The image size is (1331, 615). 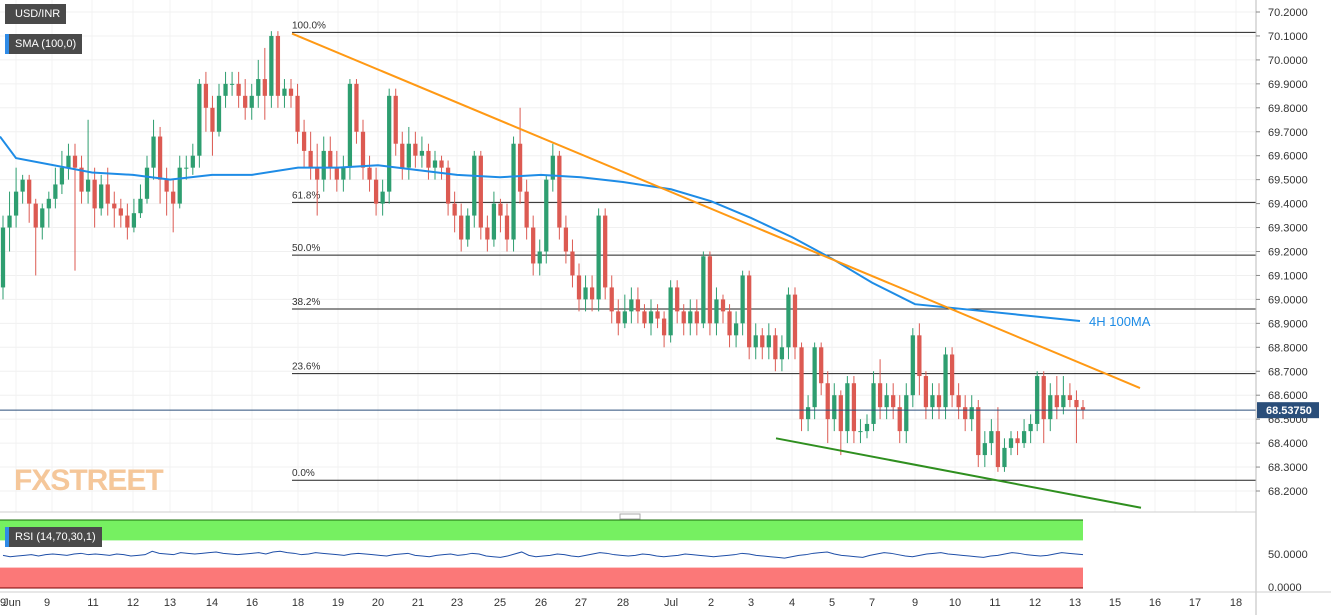 What do you see at coordinates (958, 473) in the screenshot?
I see `support-trendline` at bounding box center [958, 473].